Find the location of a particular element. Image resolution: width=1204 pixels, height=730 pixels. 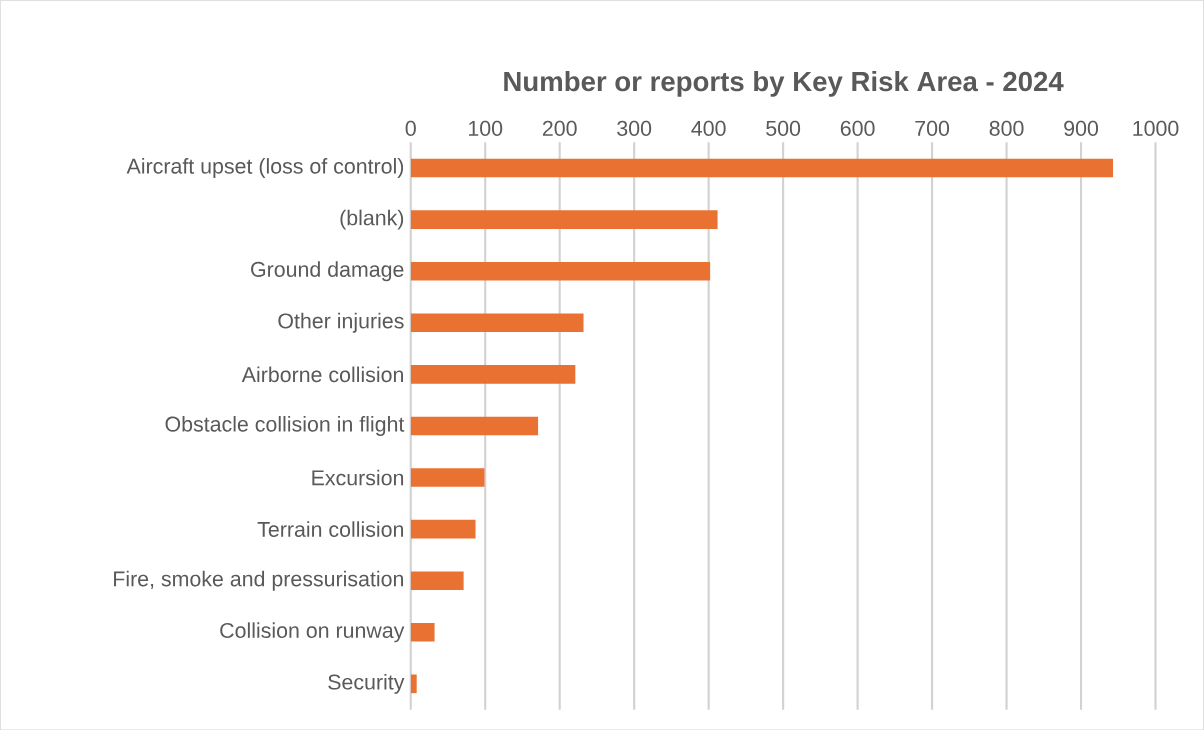

y-tick-label: Airborne collision is located at coordinates (322, 374).